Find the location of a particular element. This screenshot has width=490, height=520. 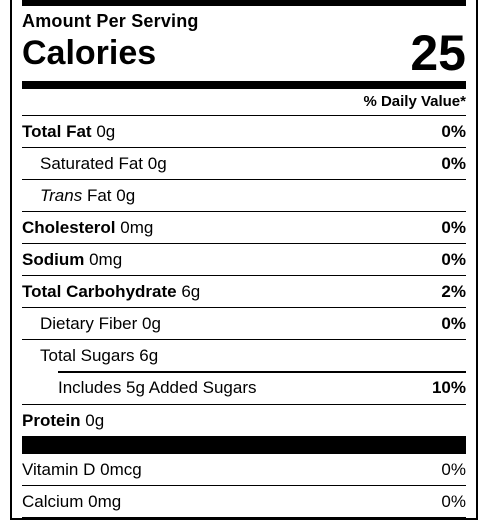

nutrient-label: Trans Fat 0g is located at coordinates (78, 196).